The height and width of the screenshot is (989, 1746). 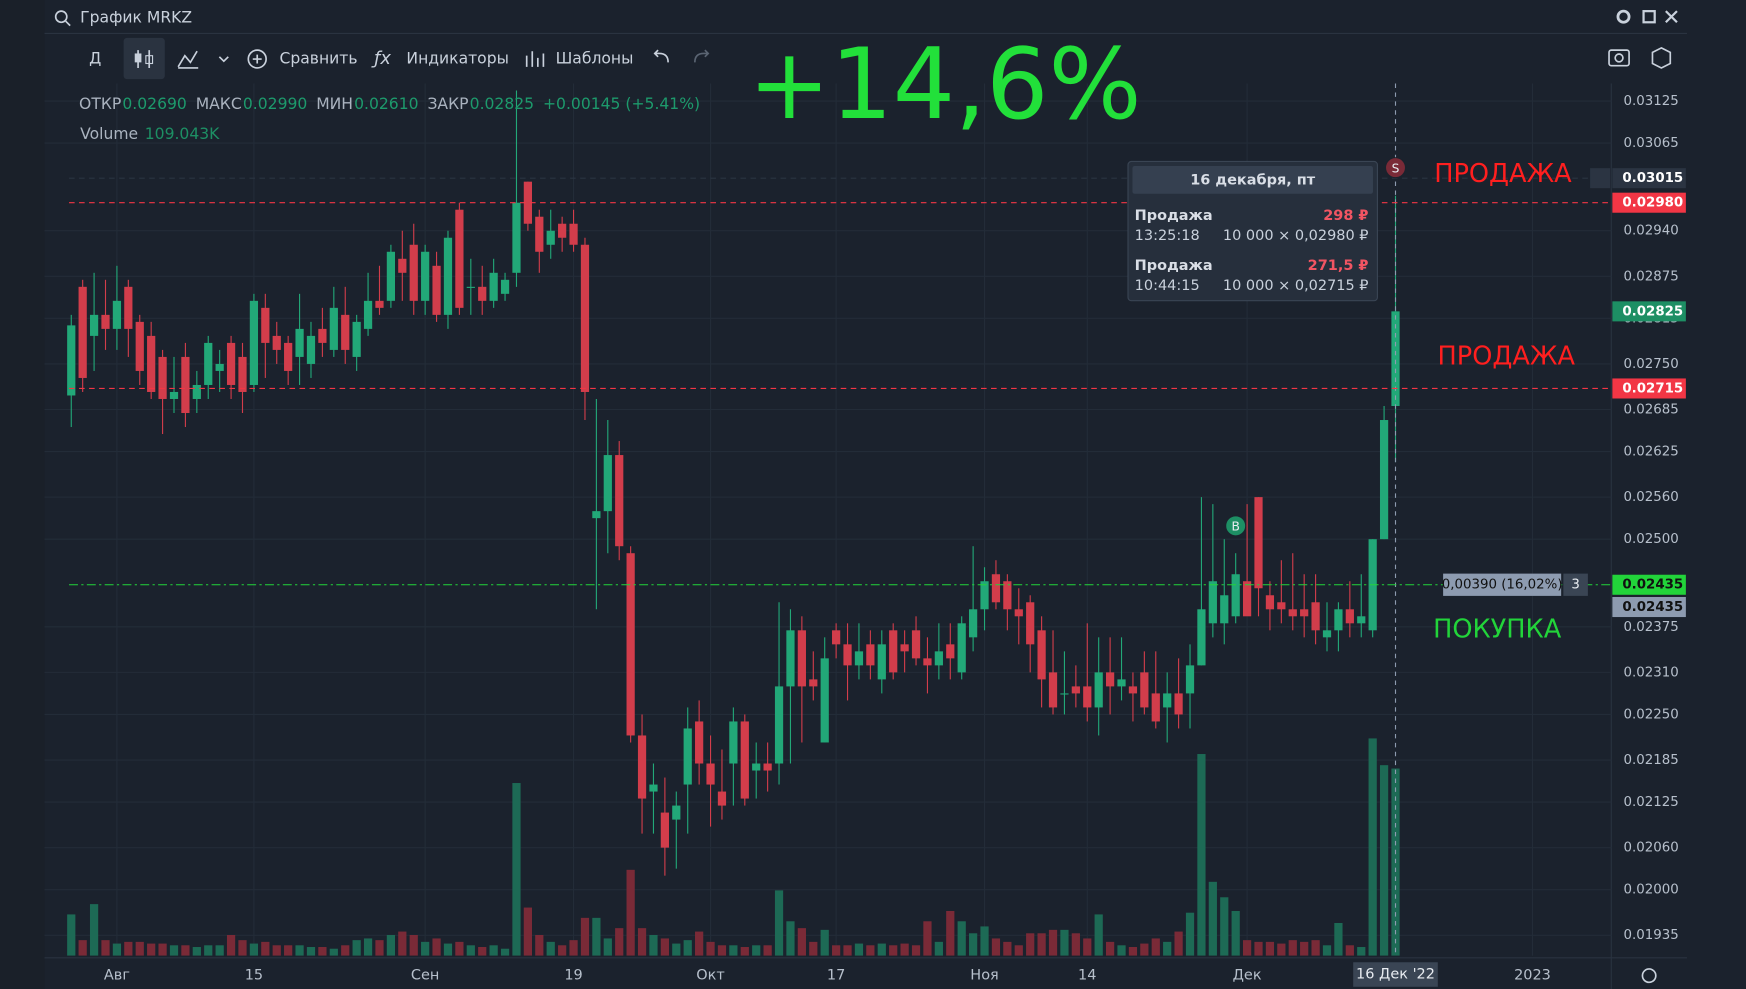 I want to click on publish-button, so click(x=1661, y=57).